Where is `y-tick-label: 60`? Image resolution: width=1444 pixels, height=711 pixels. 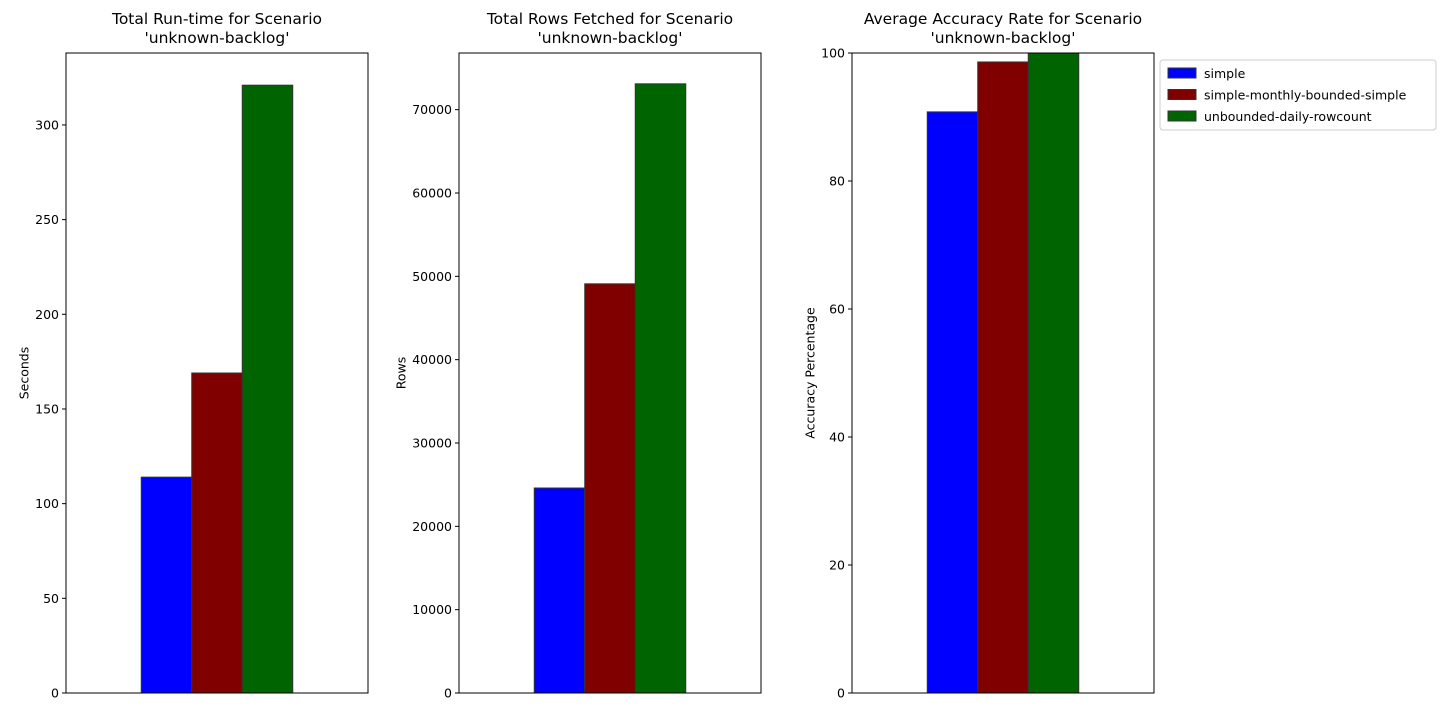
y-tick-label: 60 is located at coordinates (837, 309).